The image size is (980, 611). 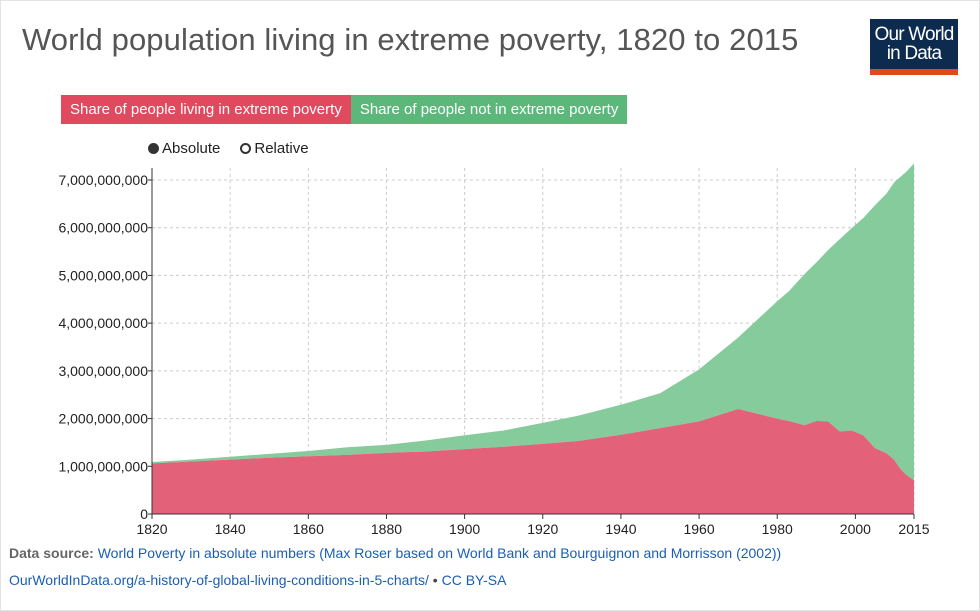 What do you see at coordinates (464, 529) in the screenshot?
I see `x-tick-label: 1900` at bounding box center [464, 529].